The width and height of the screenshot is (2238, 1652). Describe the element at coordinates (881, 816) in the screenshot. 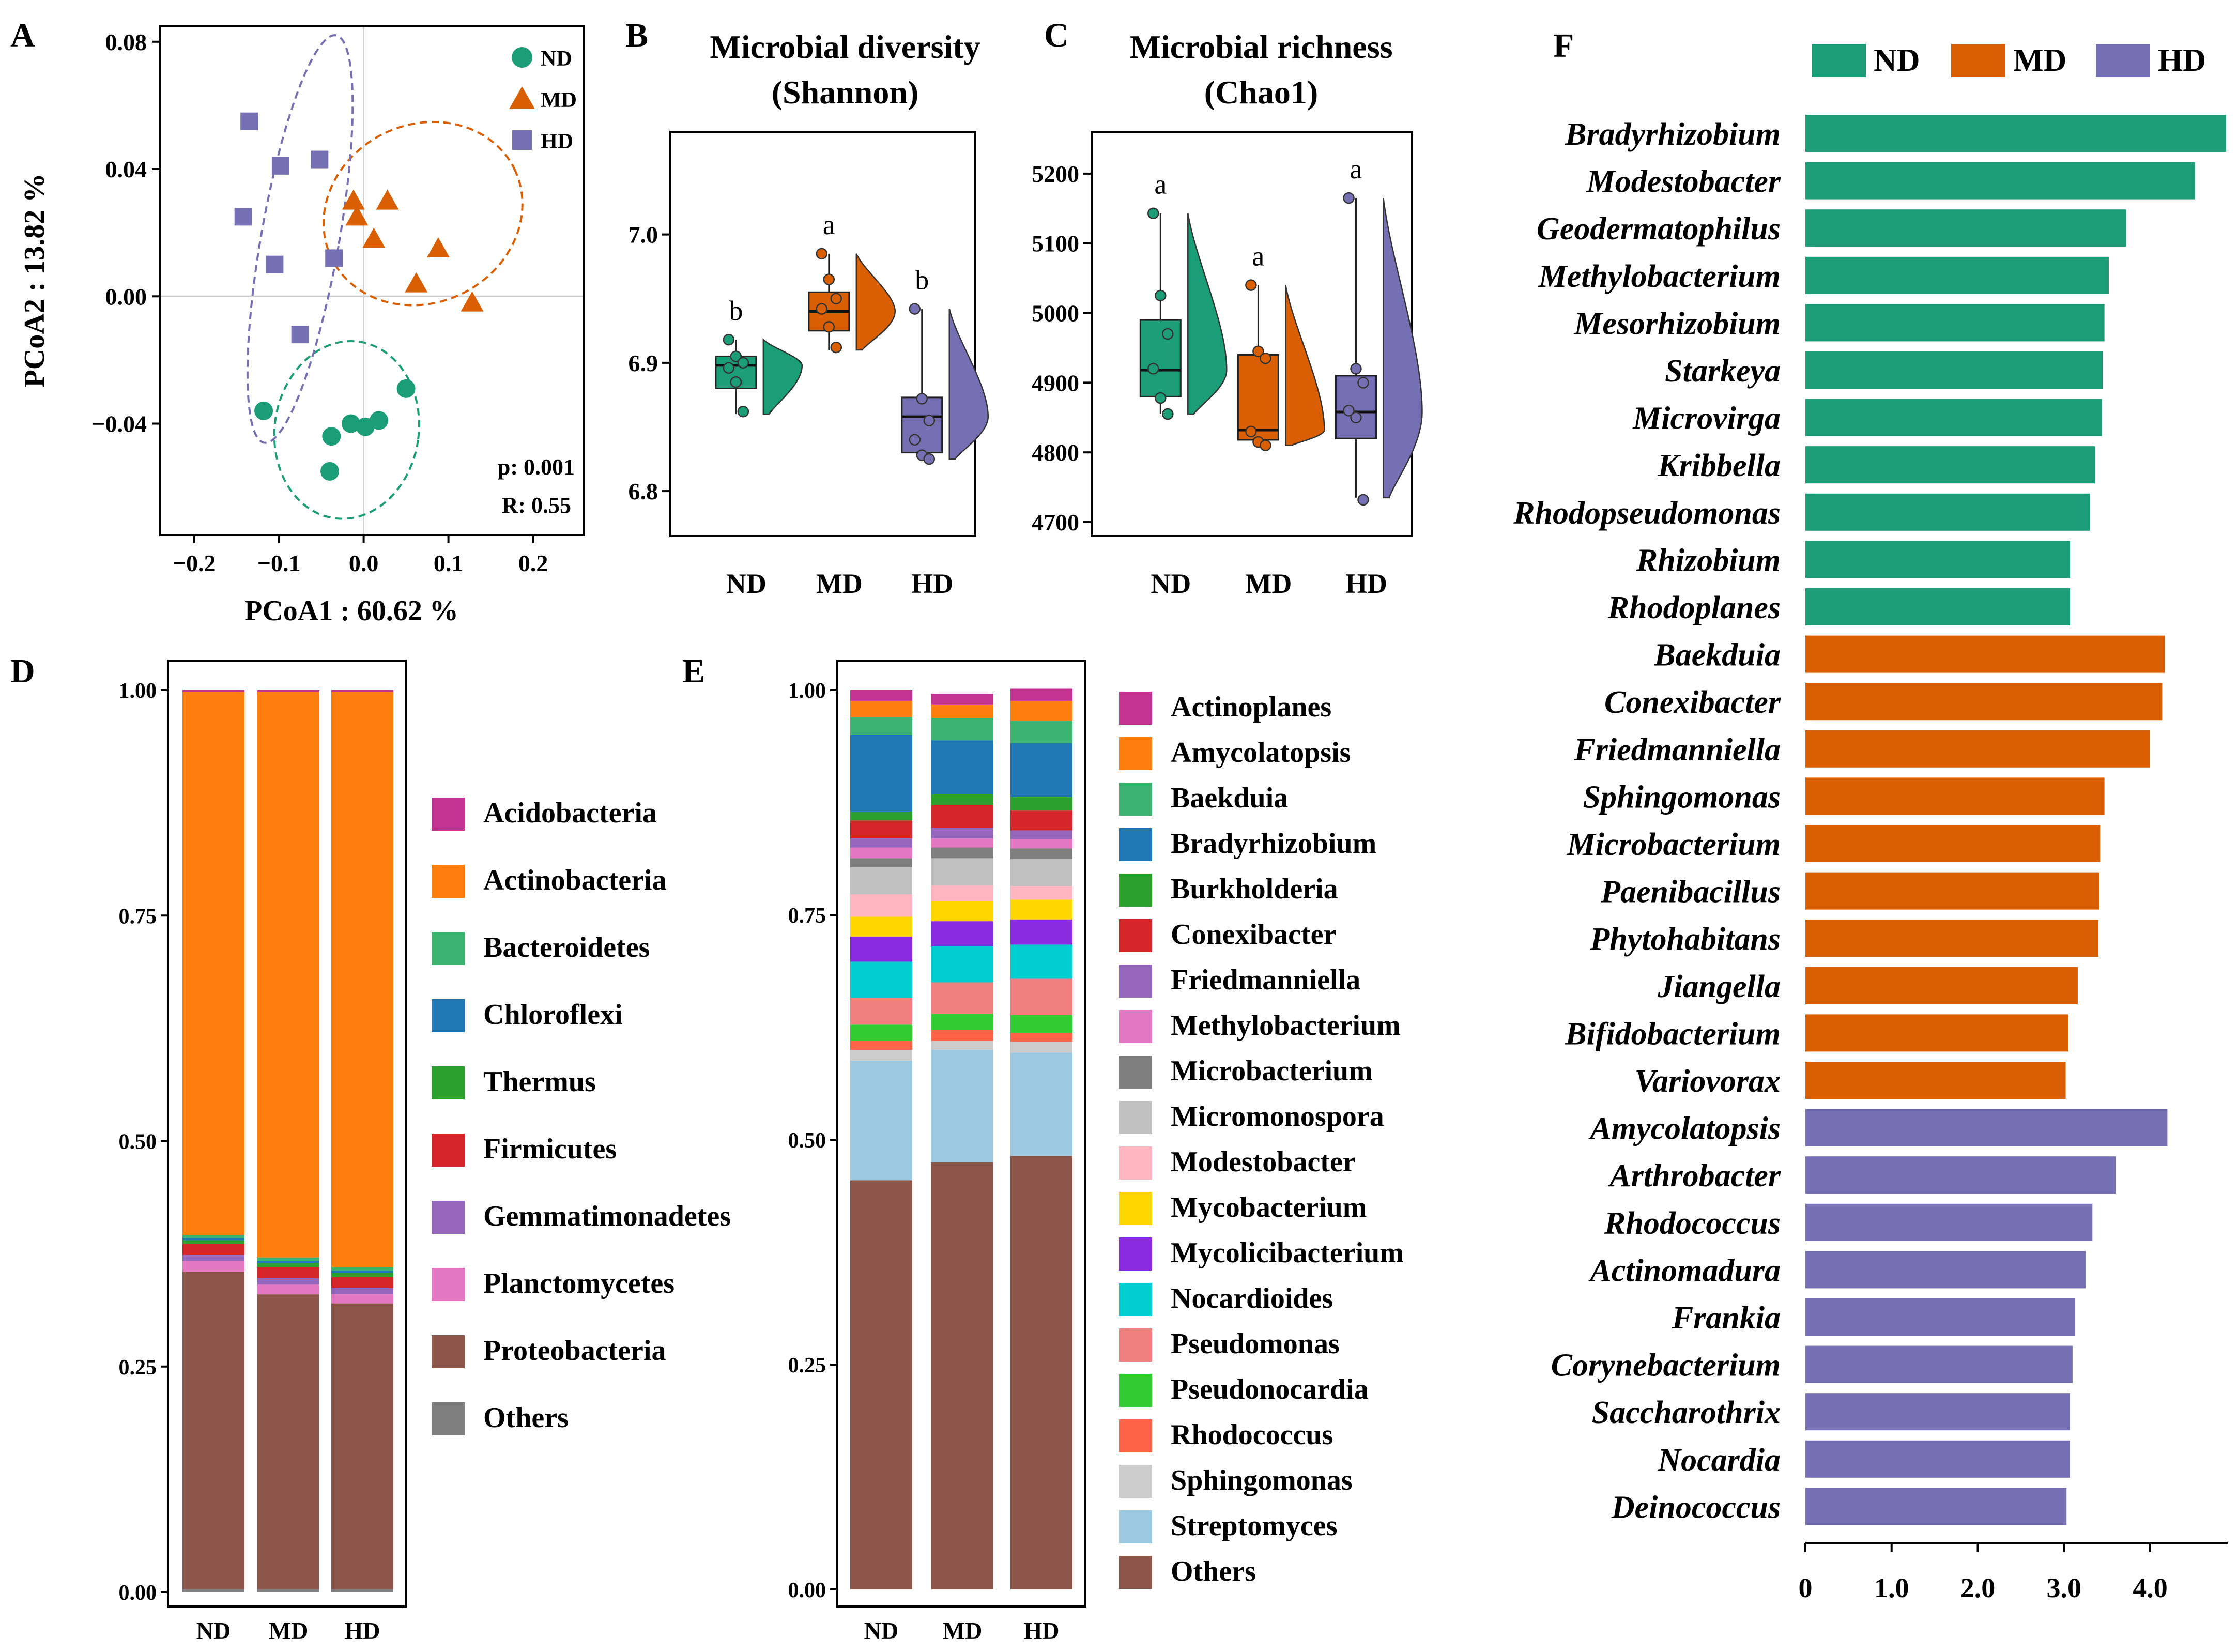

I see `bar-segment-burkholderia` at that location.